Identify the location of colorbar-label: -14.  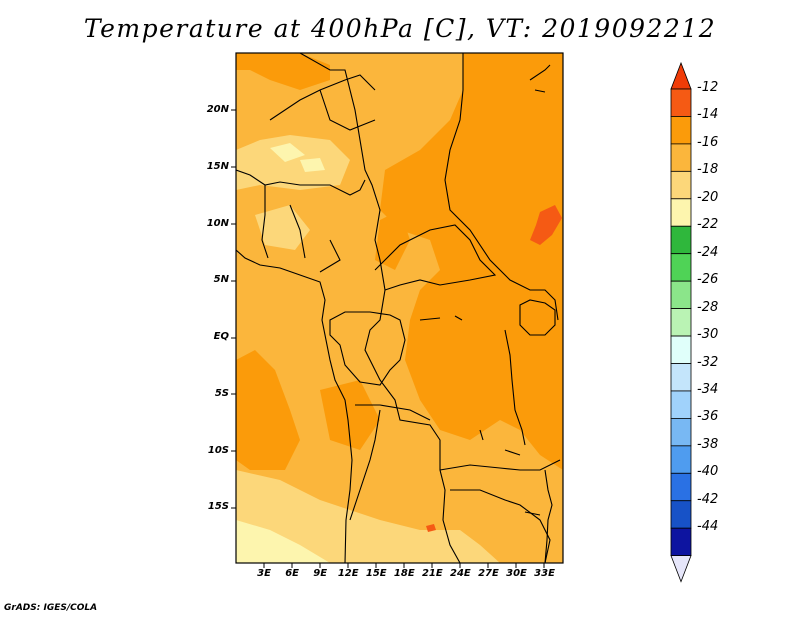
(708, 115).